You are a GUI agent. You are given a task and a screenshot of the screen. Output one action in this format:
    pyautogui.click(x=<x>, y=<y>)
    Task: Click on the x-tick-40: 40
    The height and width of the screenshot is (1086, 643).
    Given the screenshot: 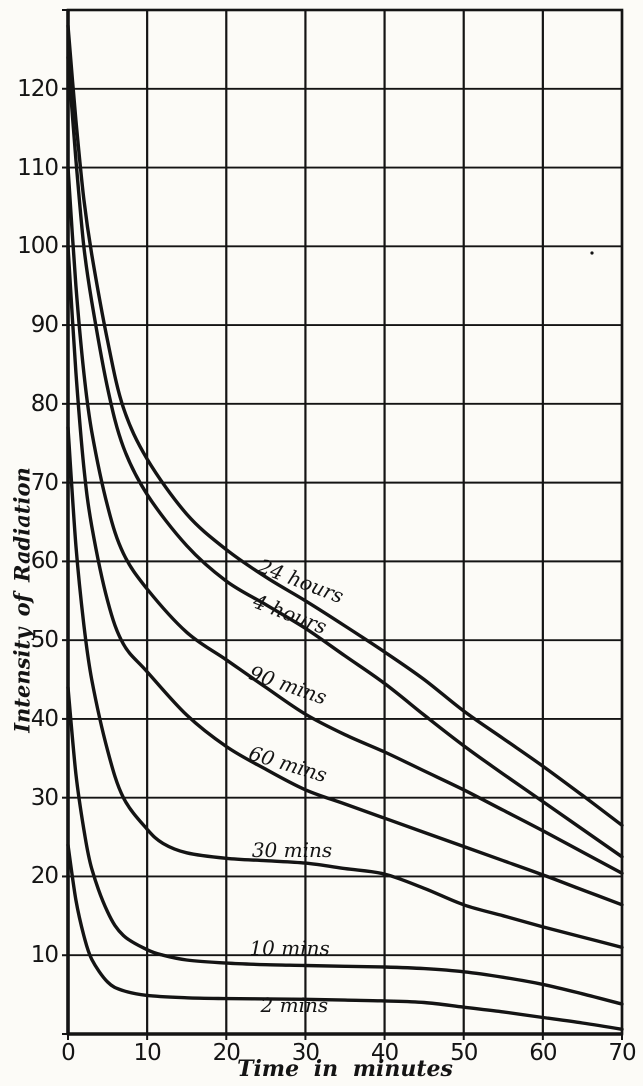 What is the action you would take?
    pyautogui.click(x=384, y=1053)
    